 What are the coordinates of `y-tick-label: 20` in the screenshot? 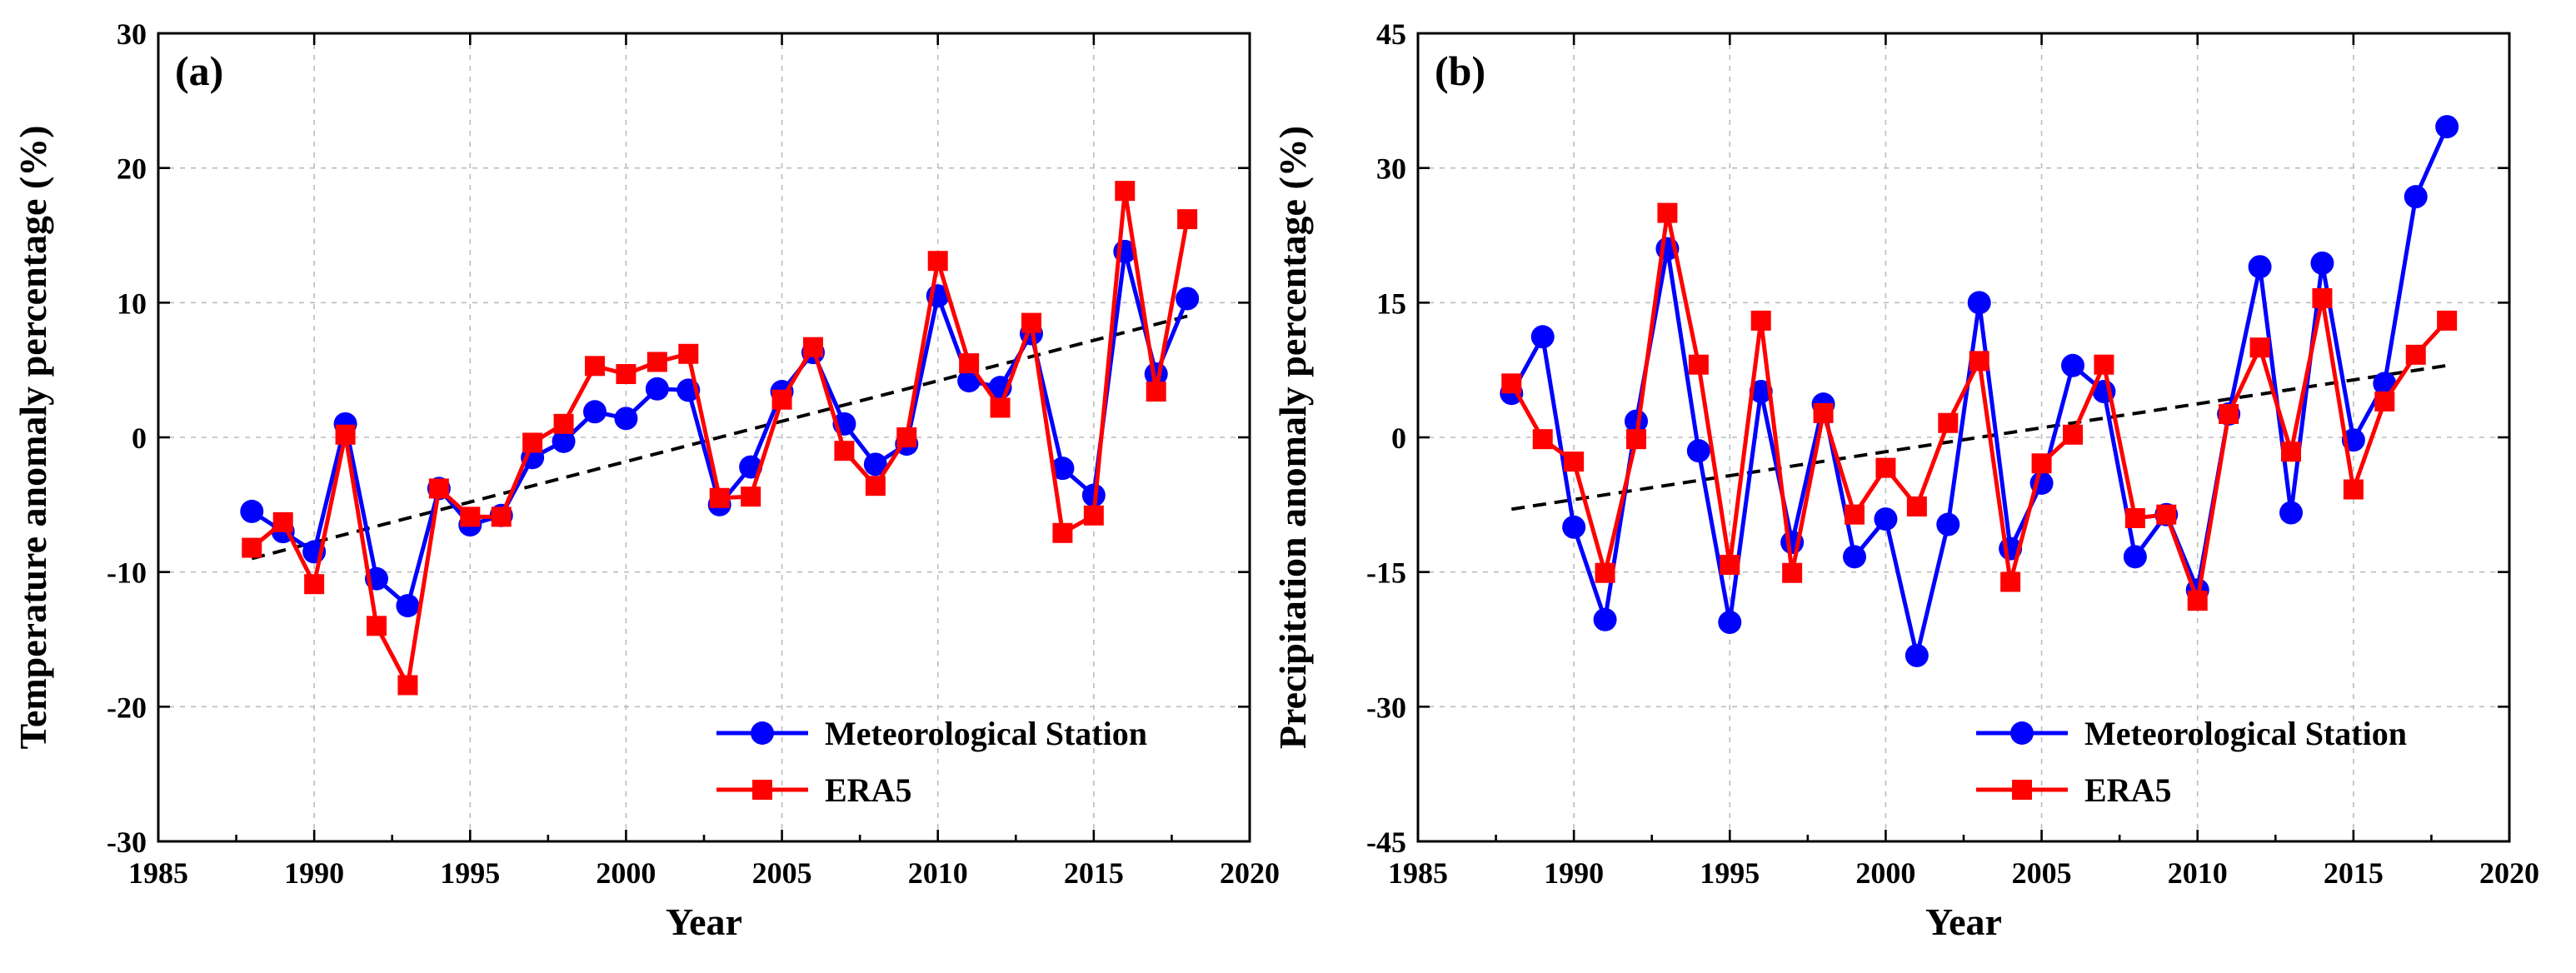 It's located at (132, 169).